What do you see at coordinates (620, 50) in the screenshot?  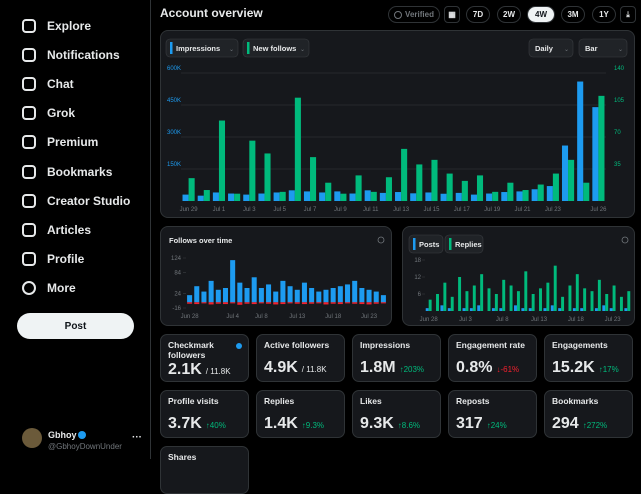 I see `chip-caret: ⌄` at bounding box center [620, 50].